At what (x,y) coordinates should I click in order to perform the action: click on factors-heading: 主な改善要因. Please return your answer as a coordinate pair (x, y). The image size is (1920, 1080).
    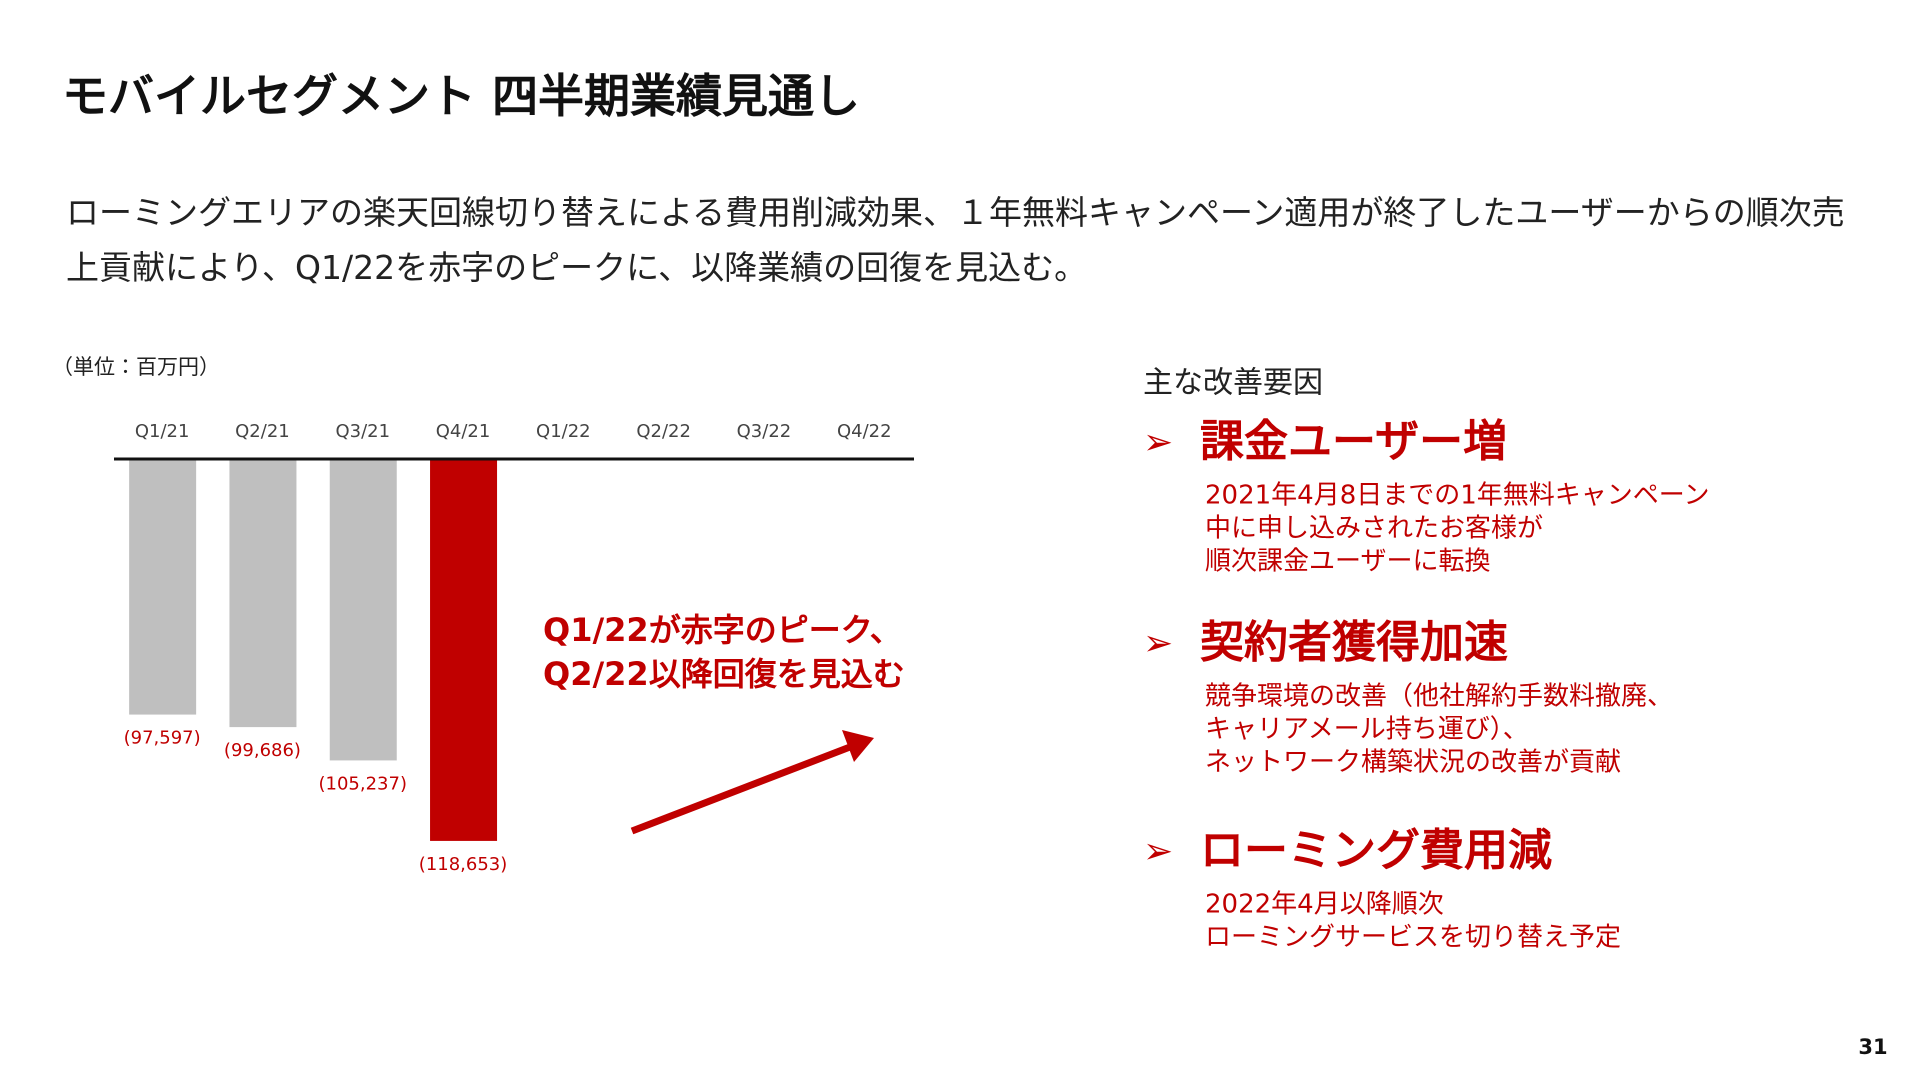
    Looking at the image, I should click on (1233, 383).